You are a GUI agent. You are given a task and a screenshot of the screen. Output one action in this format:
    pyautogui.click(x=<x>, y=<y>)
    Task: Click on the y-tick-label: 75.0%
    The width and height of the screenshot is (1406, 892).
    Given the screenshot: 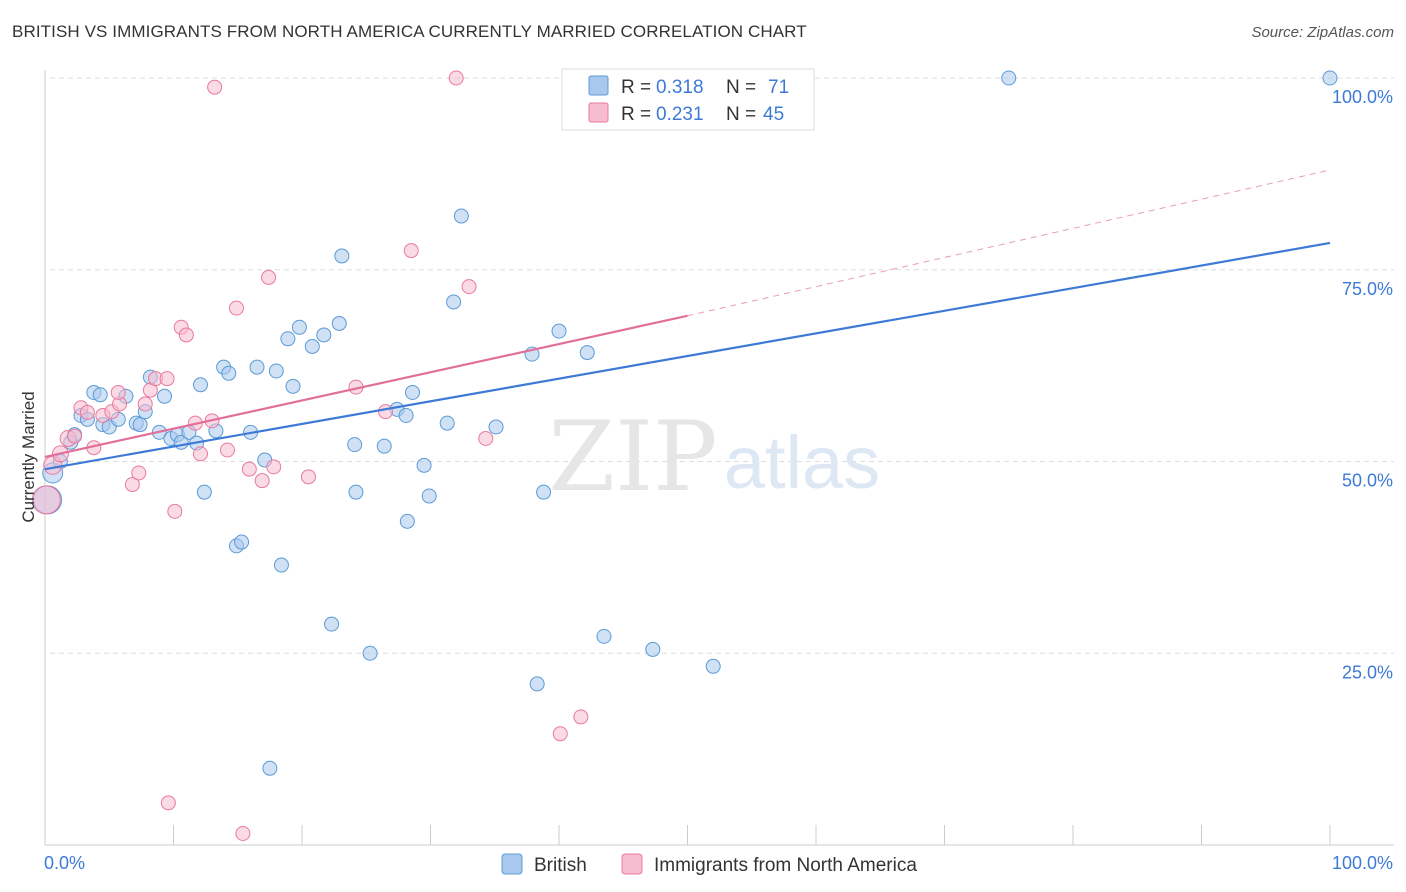 What is the action you would take?
    pyautogui.click(x=1367, y=289)
    